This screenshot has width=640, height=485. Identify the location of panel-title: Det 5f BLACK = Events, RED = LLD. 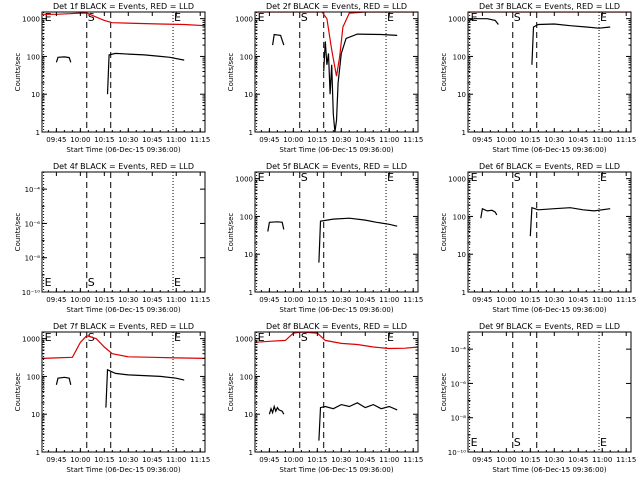
(336, 166).